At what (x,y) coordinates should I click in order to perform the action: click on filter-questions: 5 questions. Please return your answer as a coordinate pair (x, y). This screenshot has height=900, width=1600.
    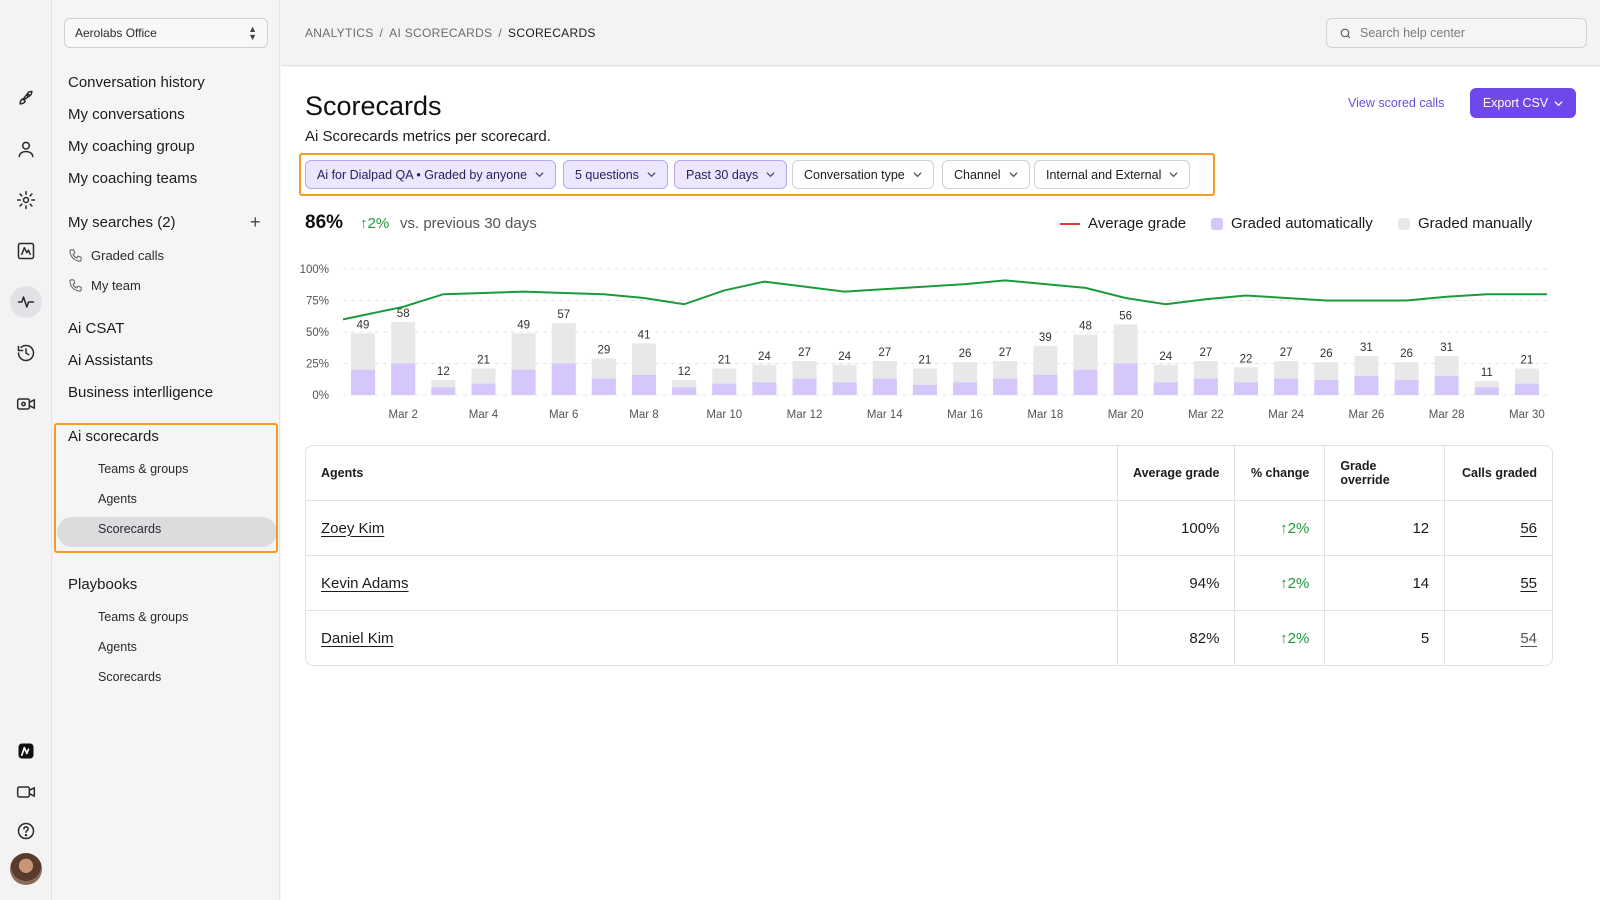
    Looking at the image, I should click on (615, 174).